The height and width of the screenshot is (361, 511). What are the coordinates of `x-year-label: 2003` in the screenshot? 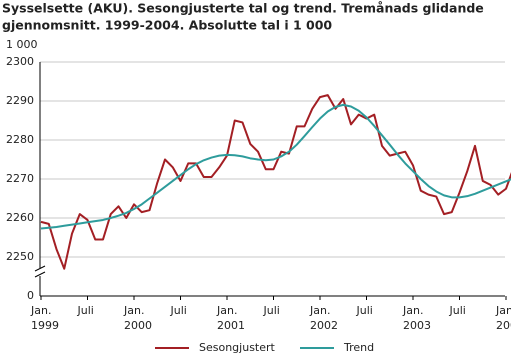 It's located at (417, 325).